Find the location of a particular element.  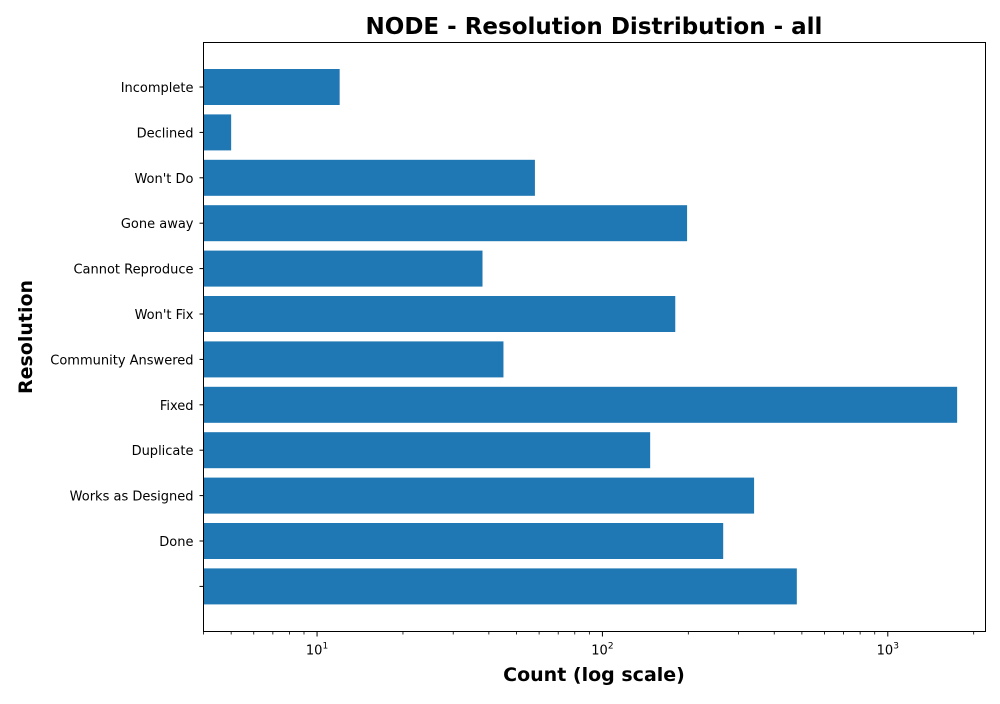

y-tick-label: Cannot Reproduce is located at coordinates (133, 270).